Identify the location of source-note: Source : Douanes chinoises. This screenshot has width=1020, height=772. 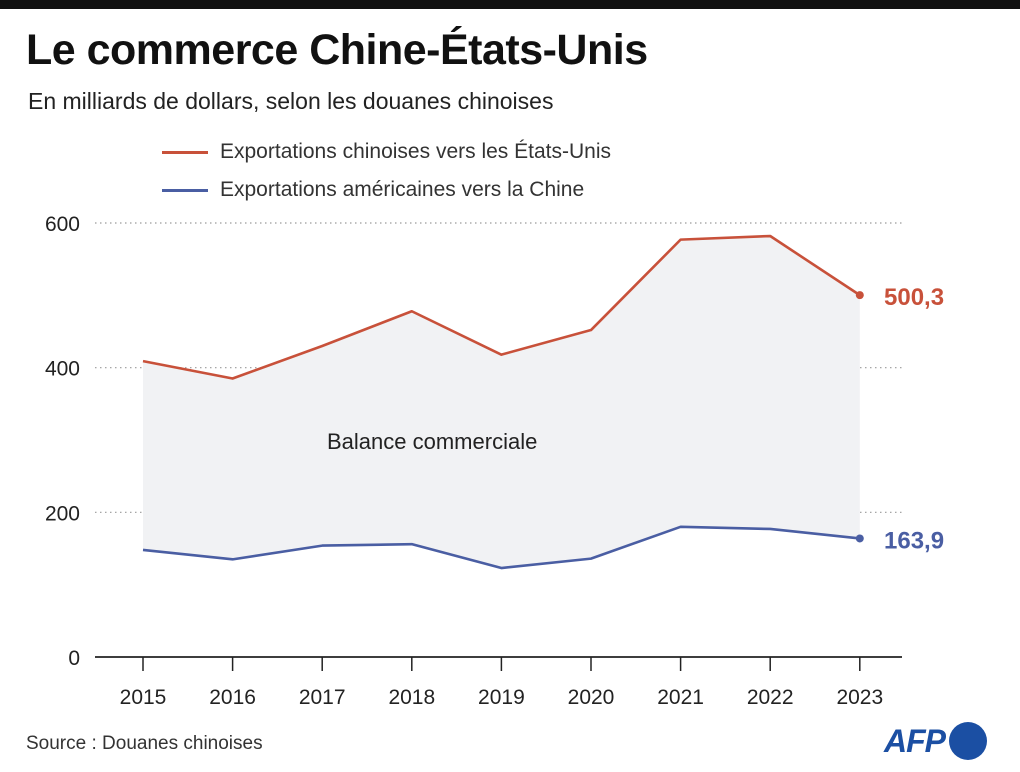
(144, 743).